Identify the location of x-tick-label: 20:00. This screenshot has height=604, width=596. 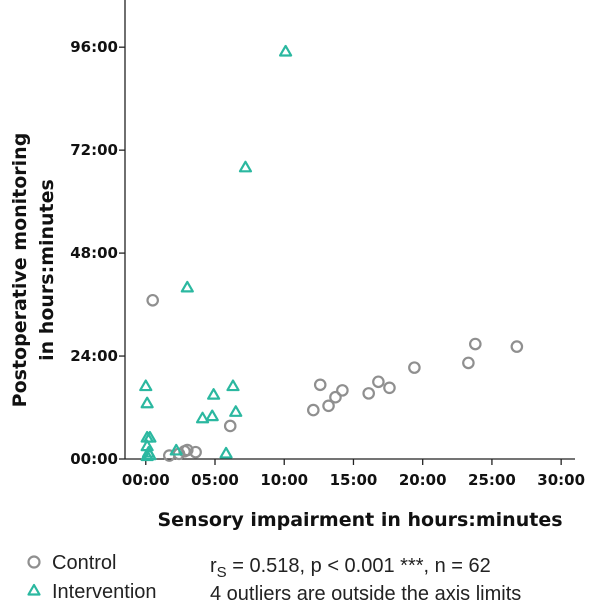
(423, 480).